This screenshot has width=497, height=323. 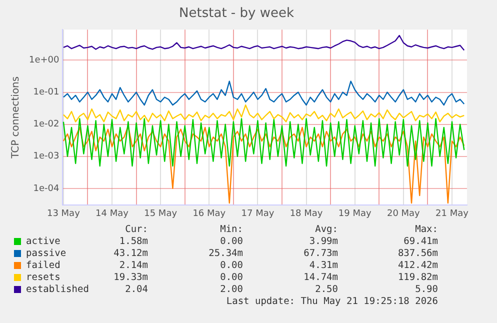 What do you see at coordinates (209, 213) in the screenshot?
I see `x-tick-label: 16 May` at bounding box center [209, 213].